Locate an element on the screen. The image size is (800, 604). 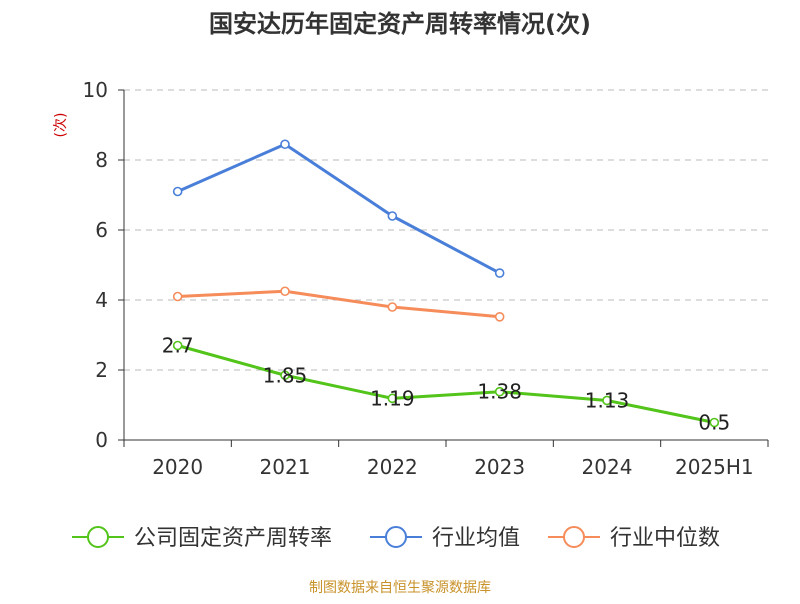
chart-title: 国安达历年固定资产周转率情况(次) is located at coordinates (400, 24).